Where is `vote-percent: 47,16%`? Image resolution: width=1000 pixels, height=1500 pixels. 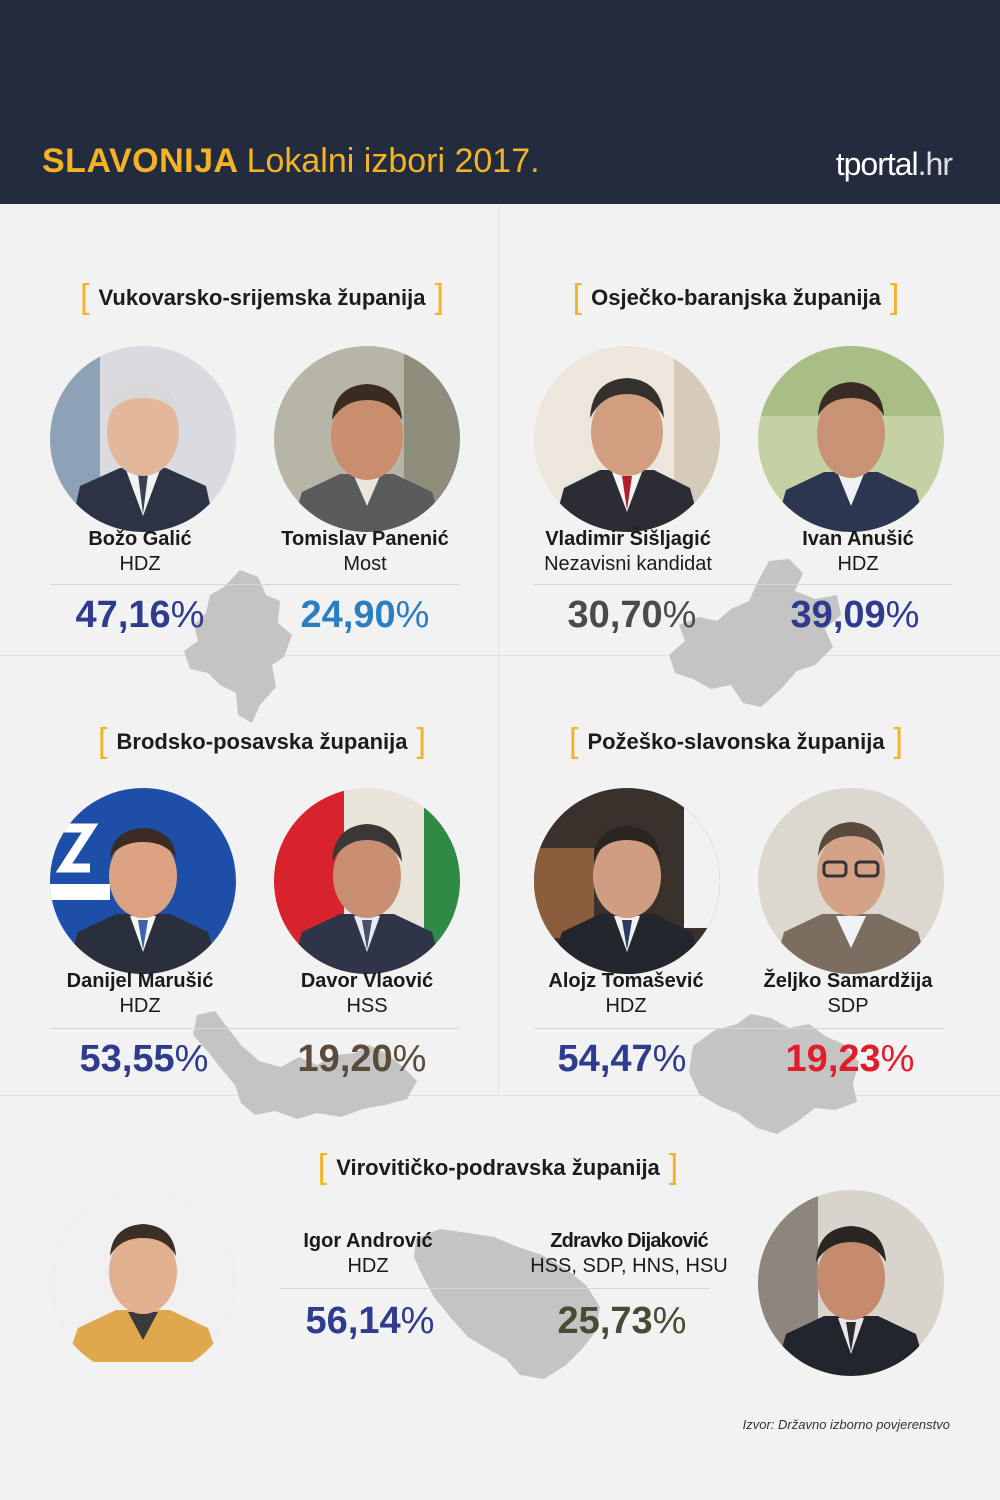 vote-percent: 47,16% is located at coordinates (140, 615).